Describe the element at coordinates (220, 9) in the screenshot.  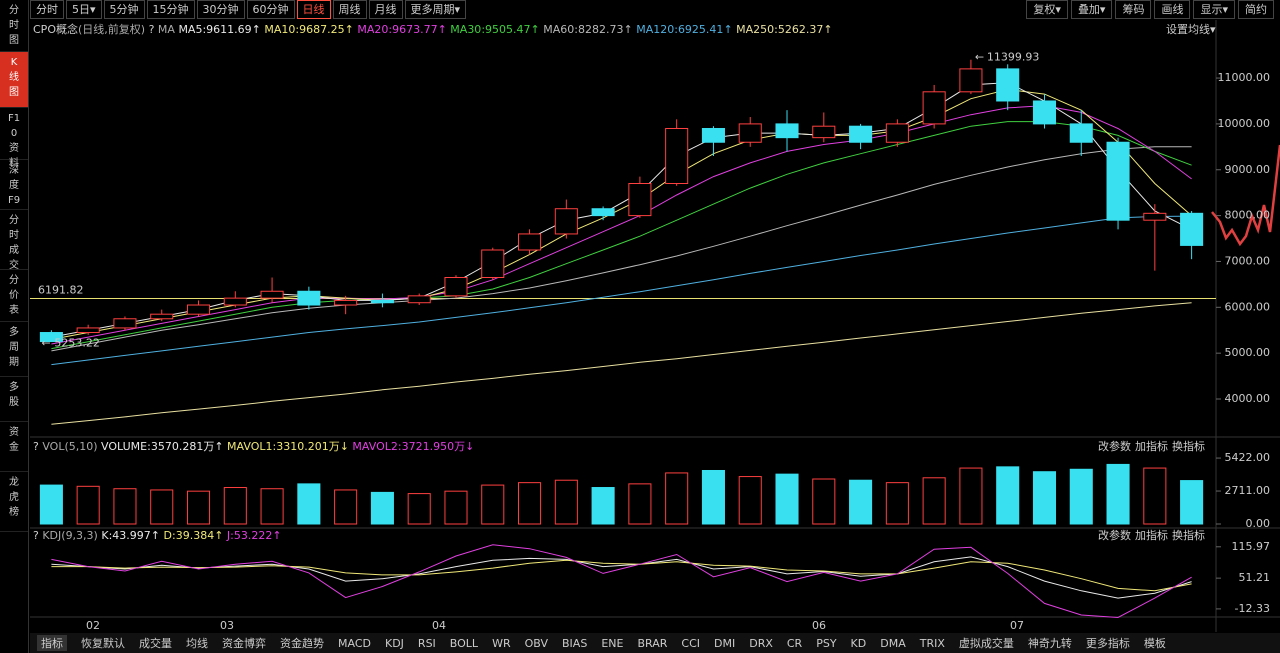
I see `period-button: 30分钟` at that location.